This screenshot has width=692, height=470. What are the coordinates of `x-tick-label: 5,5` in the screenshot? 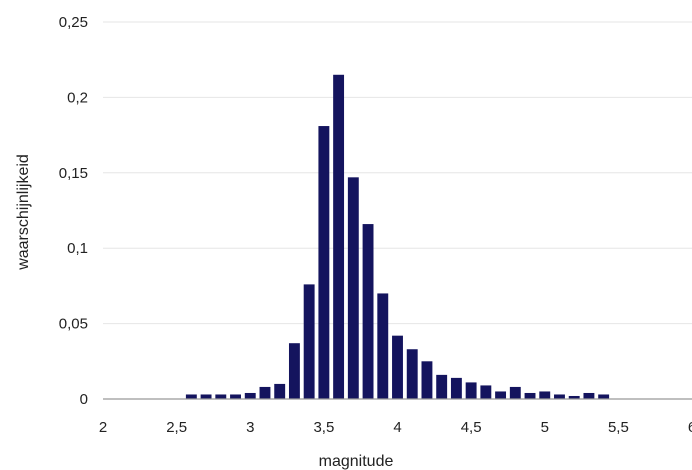 It's located at (618, 427).